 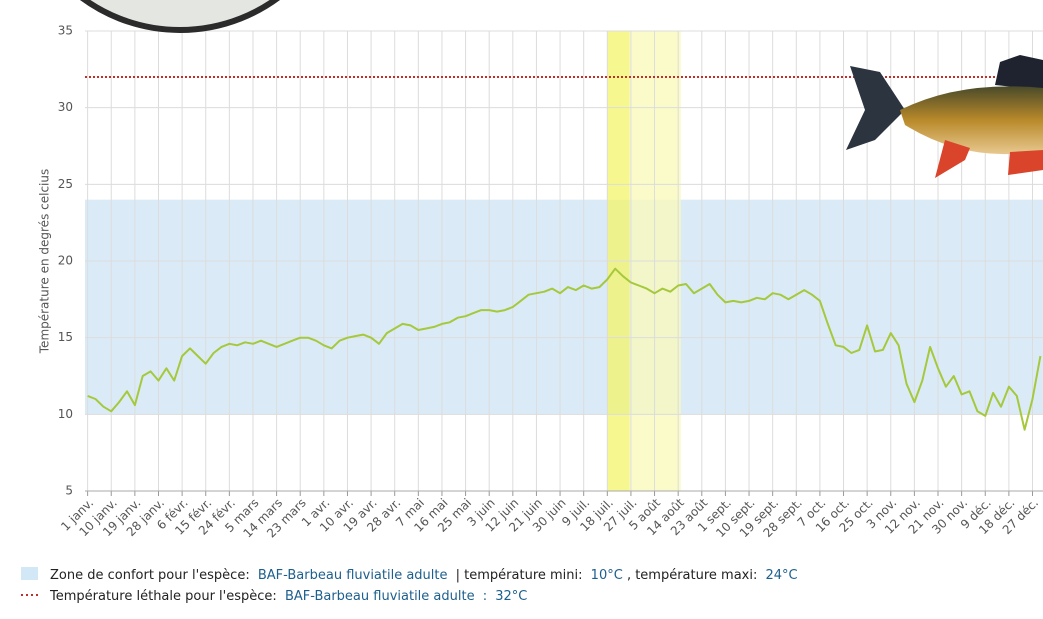 I want to click on y-tick-label: 5, so click(x=69, y=491).